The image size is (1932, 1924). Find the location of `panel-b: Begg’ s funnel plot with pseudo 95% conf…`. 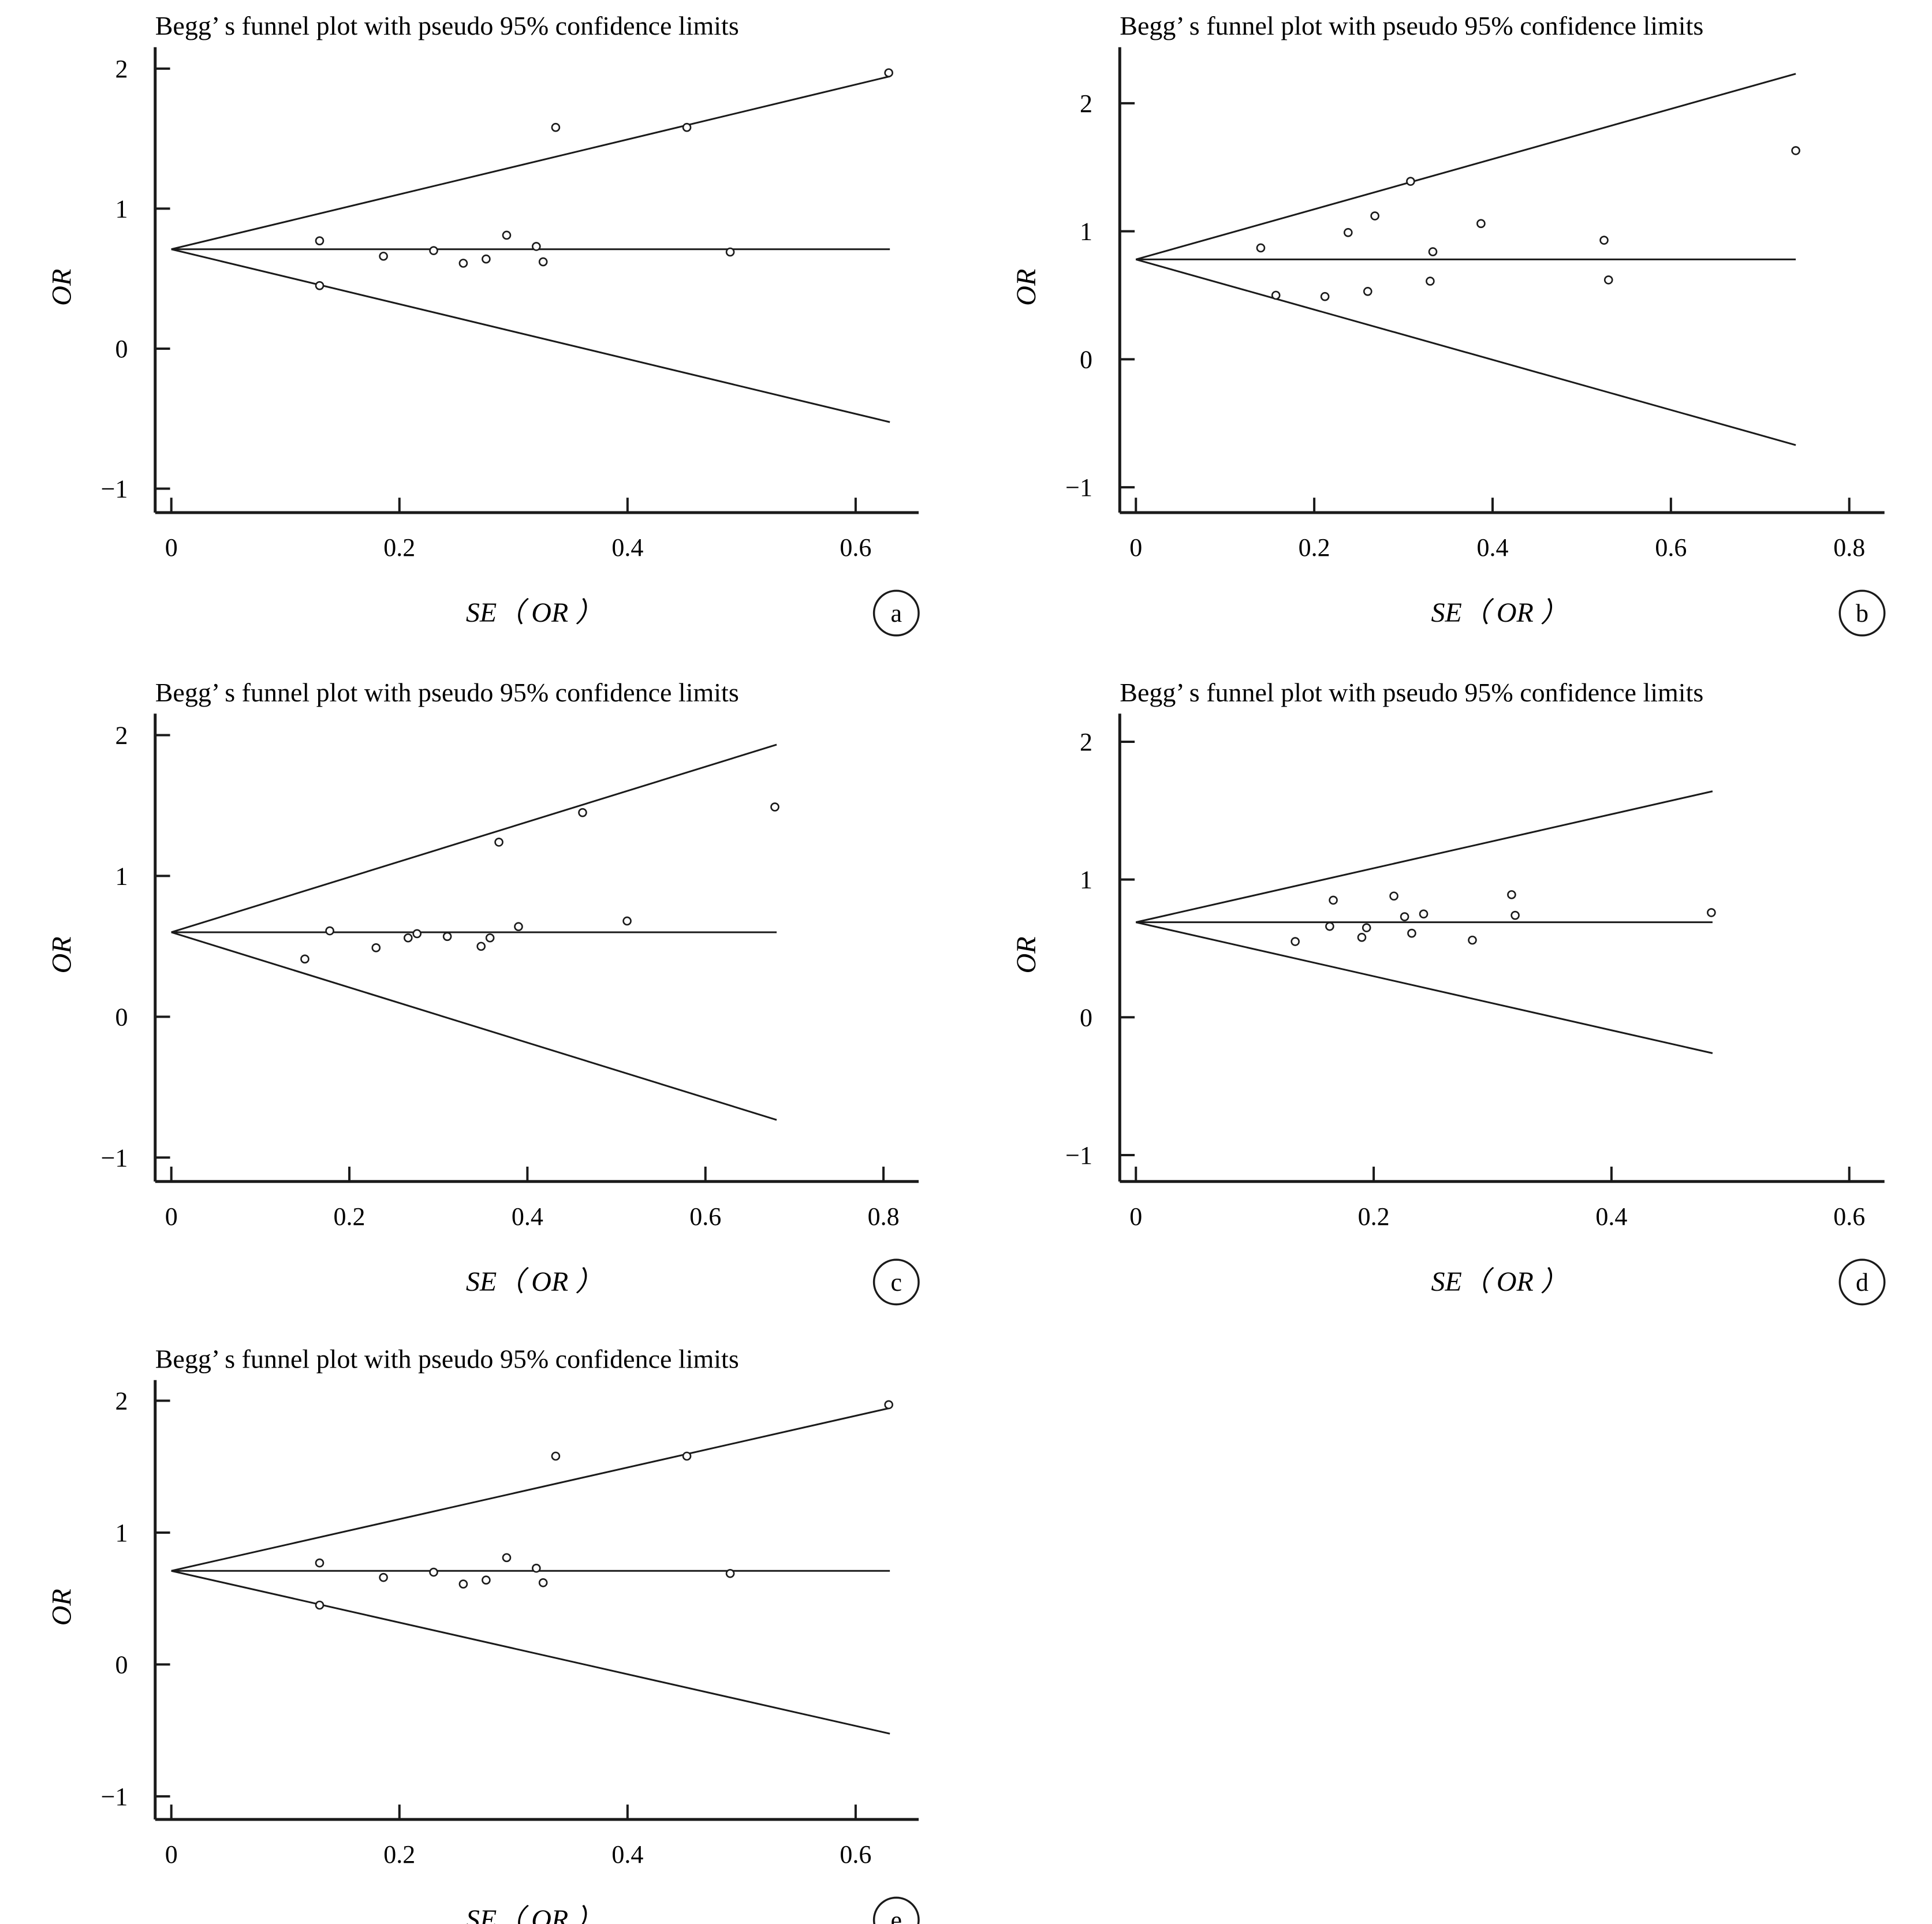

panel-b: Begg’ s funnel plot with pseudo 95% conf… is located at coordinates (1448, 324).